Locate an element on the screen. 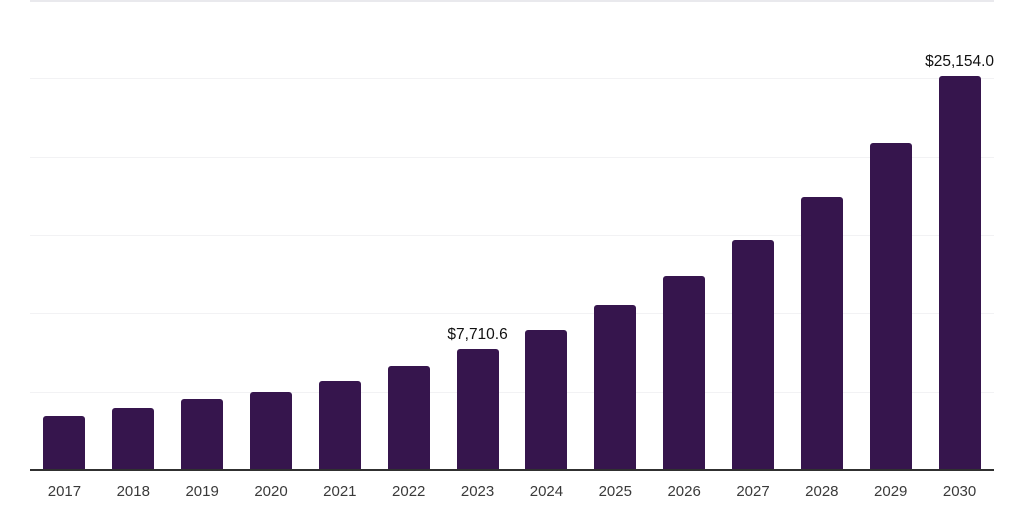 The height and width of the screenshot is (512, 1024). x-tick-label-2022: 2022 is located at coordinates (409, 491).